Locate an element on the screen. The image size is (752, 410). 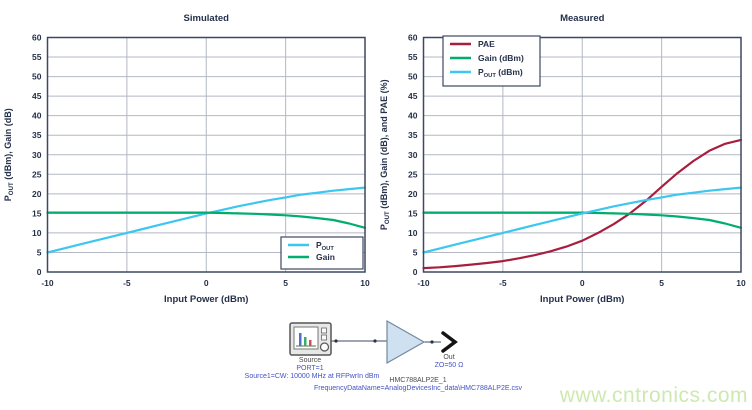
output-port-icon is located at coordinates (449, 342).